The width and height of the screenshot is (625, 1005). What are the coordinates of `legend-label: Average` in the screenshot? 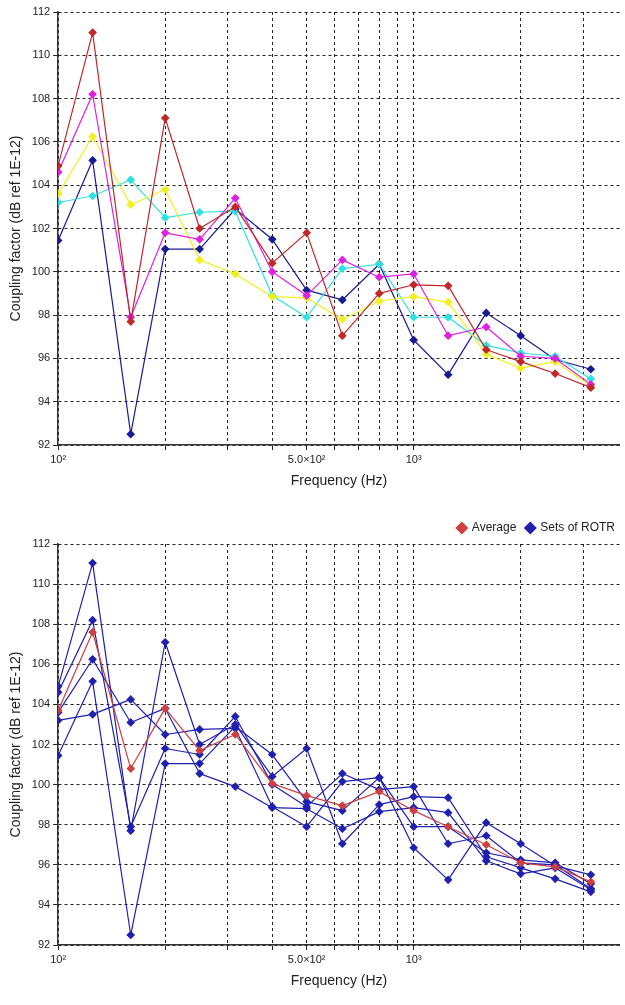 It's located at (494, 527).